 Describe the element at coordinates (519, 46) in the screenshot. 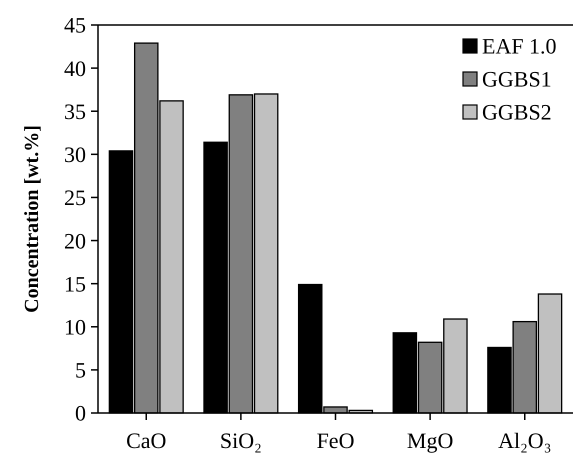

I see `legend-label: EAF 1.0` at that location.